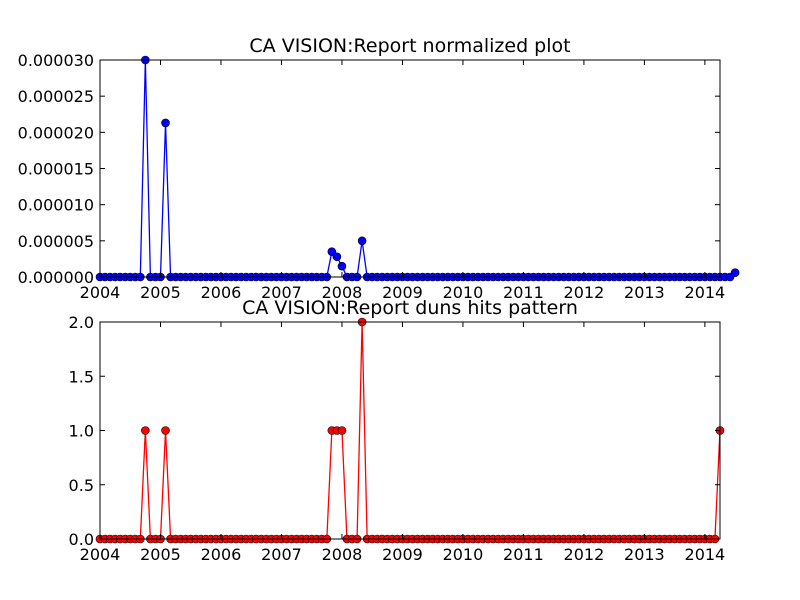  I want to click on normalized-plot-xtick-label-1: 2005, so click(160, 292).